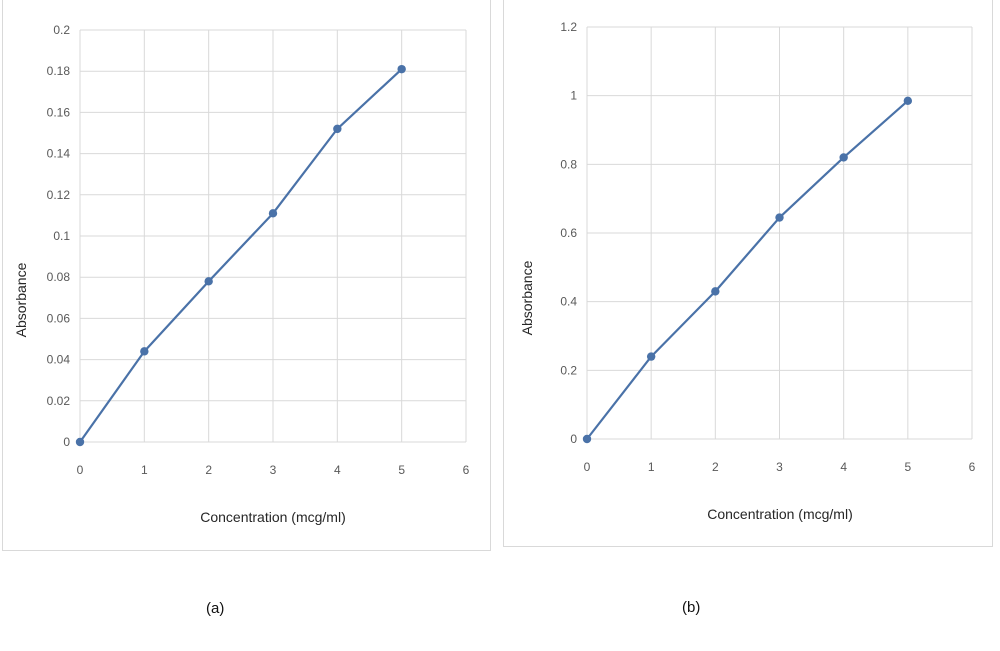 Image resolution: width=1000 pixels, height=651 pixels. I want to click on chart-b-x-tick-label: 1, so click(651, 467).